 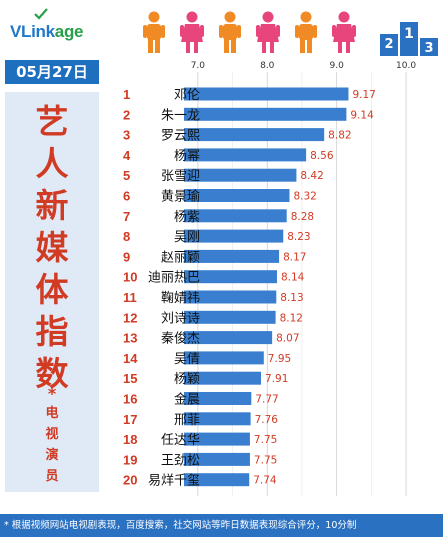 I want to click on rank-label: 19, so click(x=130, y=459).